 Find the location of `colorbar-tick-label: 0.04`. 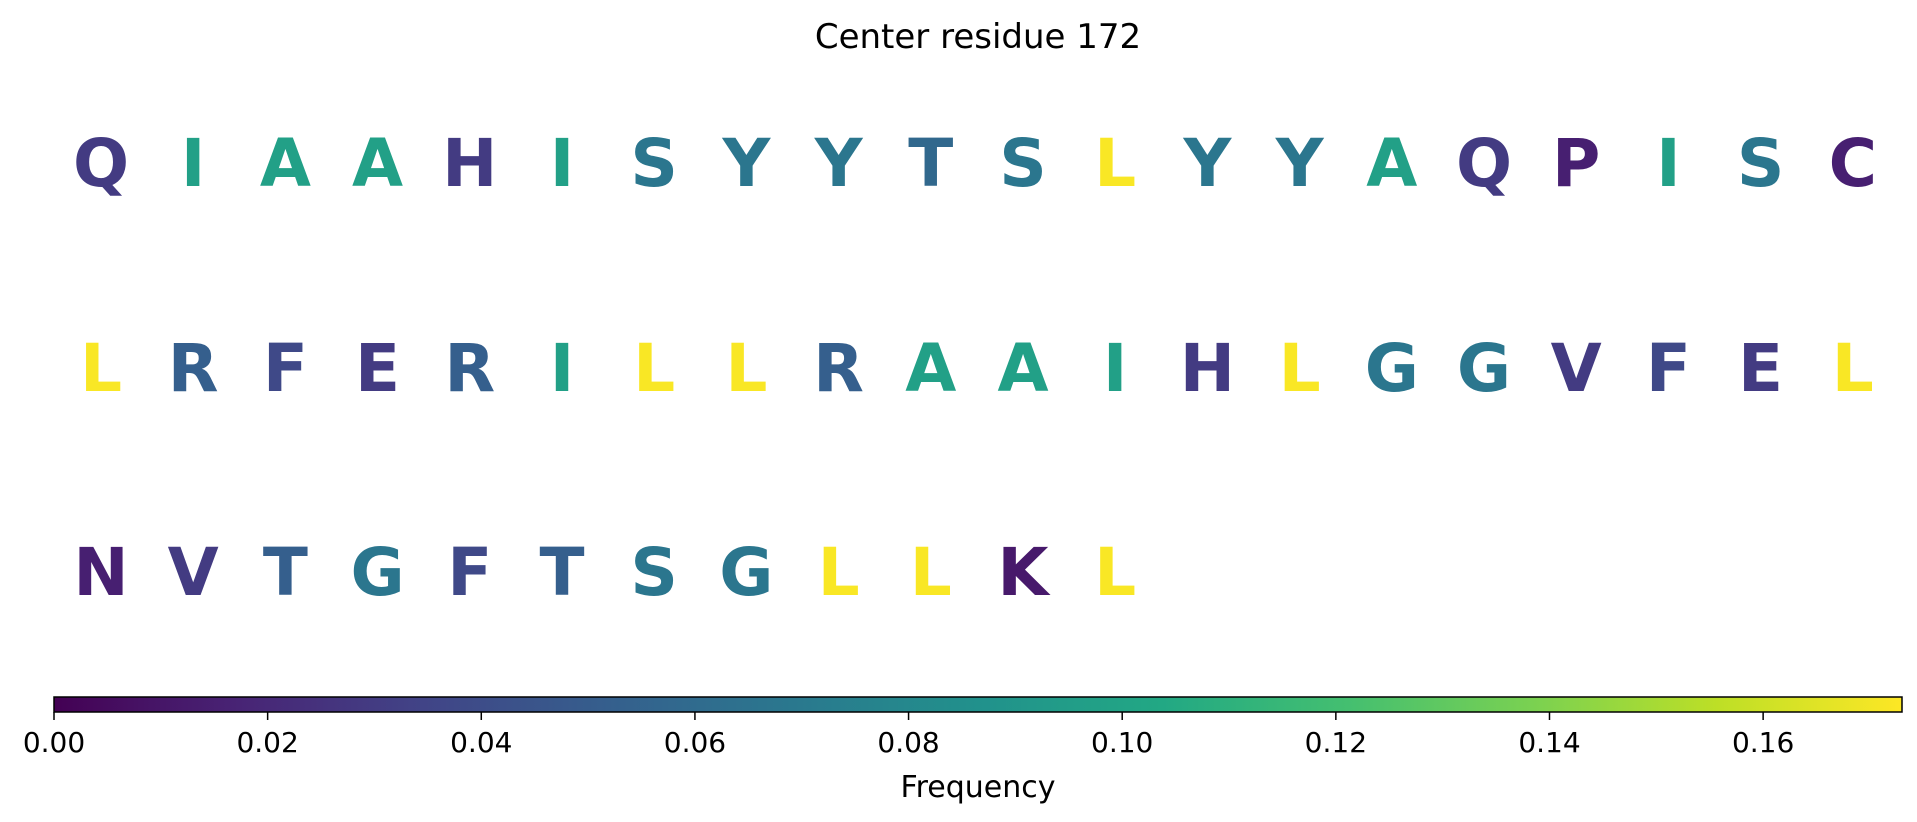

colorbar-tick-label: 0.04 is located at coordinates (481, 742).